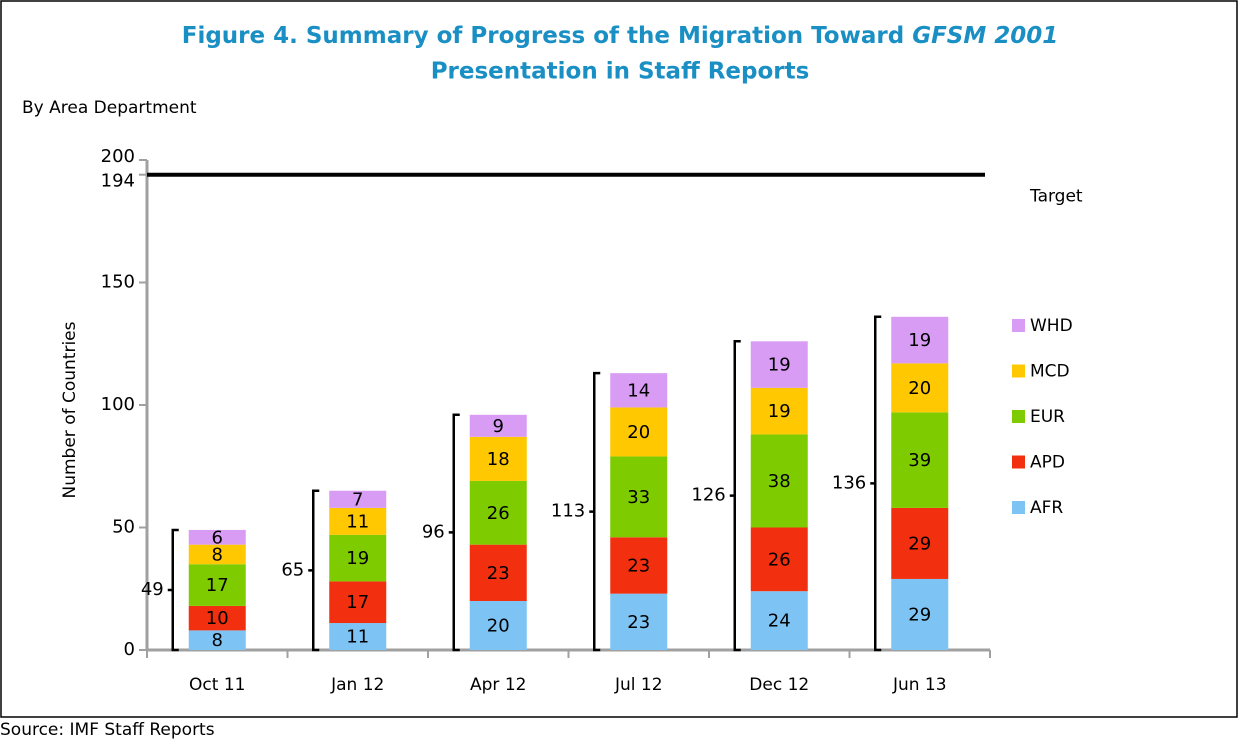  I want to click on data-label: 24, so click(779, 621).